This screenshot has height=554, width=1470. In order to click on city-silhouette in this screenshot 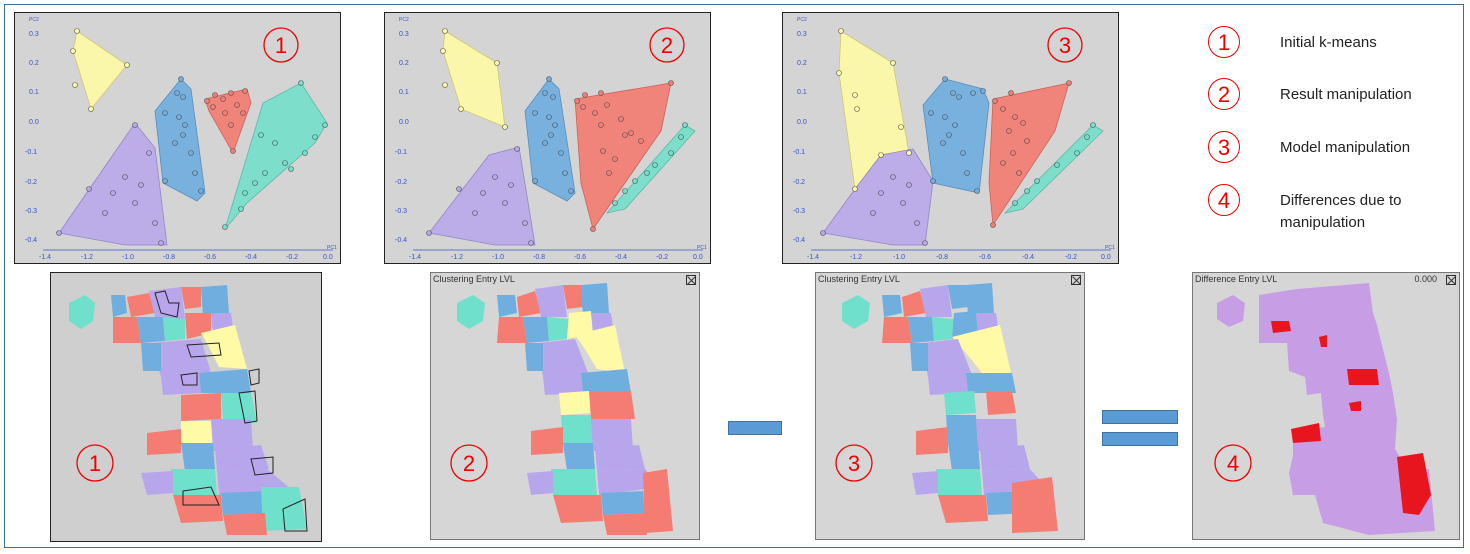, I will do `click(1326, 409)`.